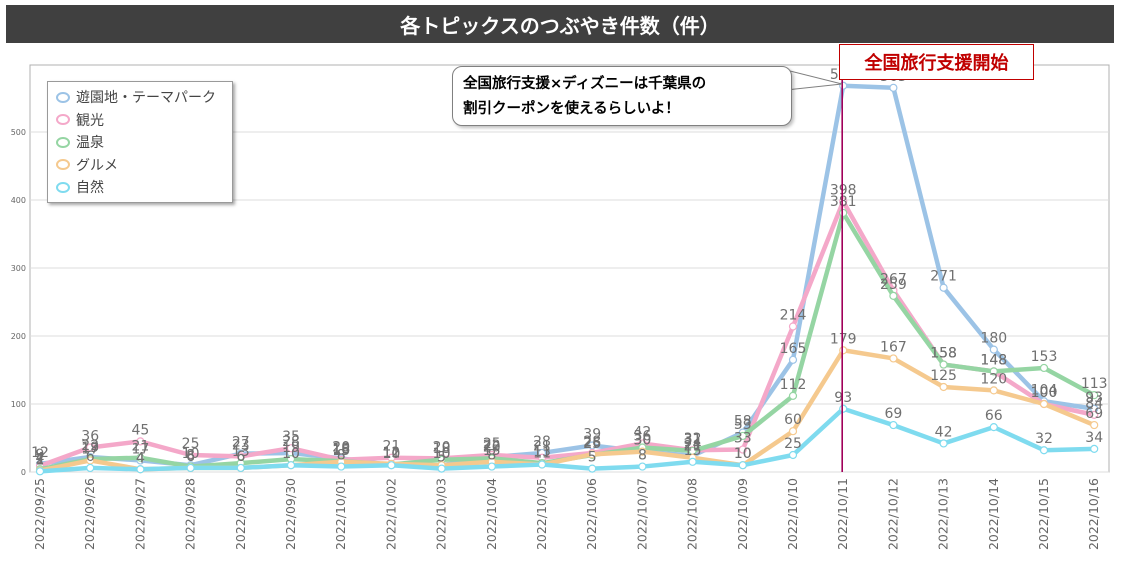  What do you see at coordinates (340, 514) in the screenshot?
I see `x-tick-label: 2022/10/01` at bounding box center [340, 514].